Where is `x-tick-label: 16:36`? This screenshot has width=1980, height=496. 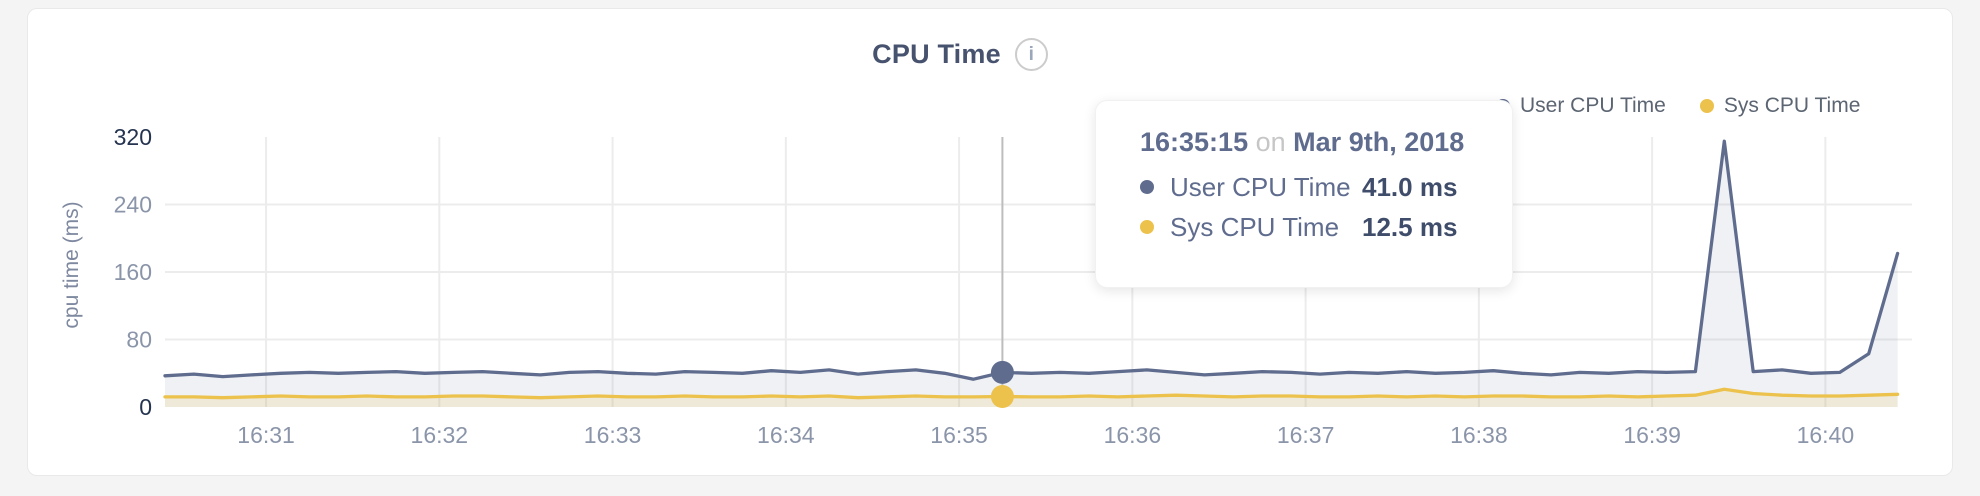 x-tick-label: 16:36 is located at coordinates (1133, 435).